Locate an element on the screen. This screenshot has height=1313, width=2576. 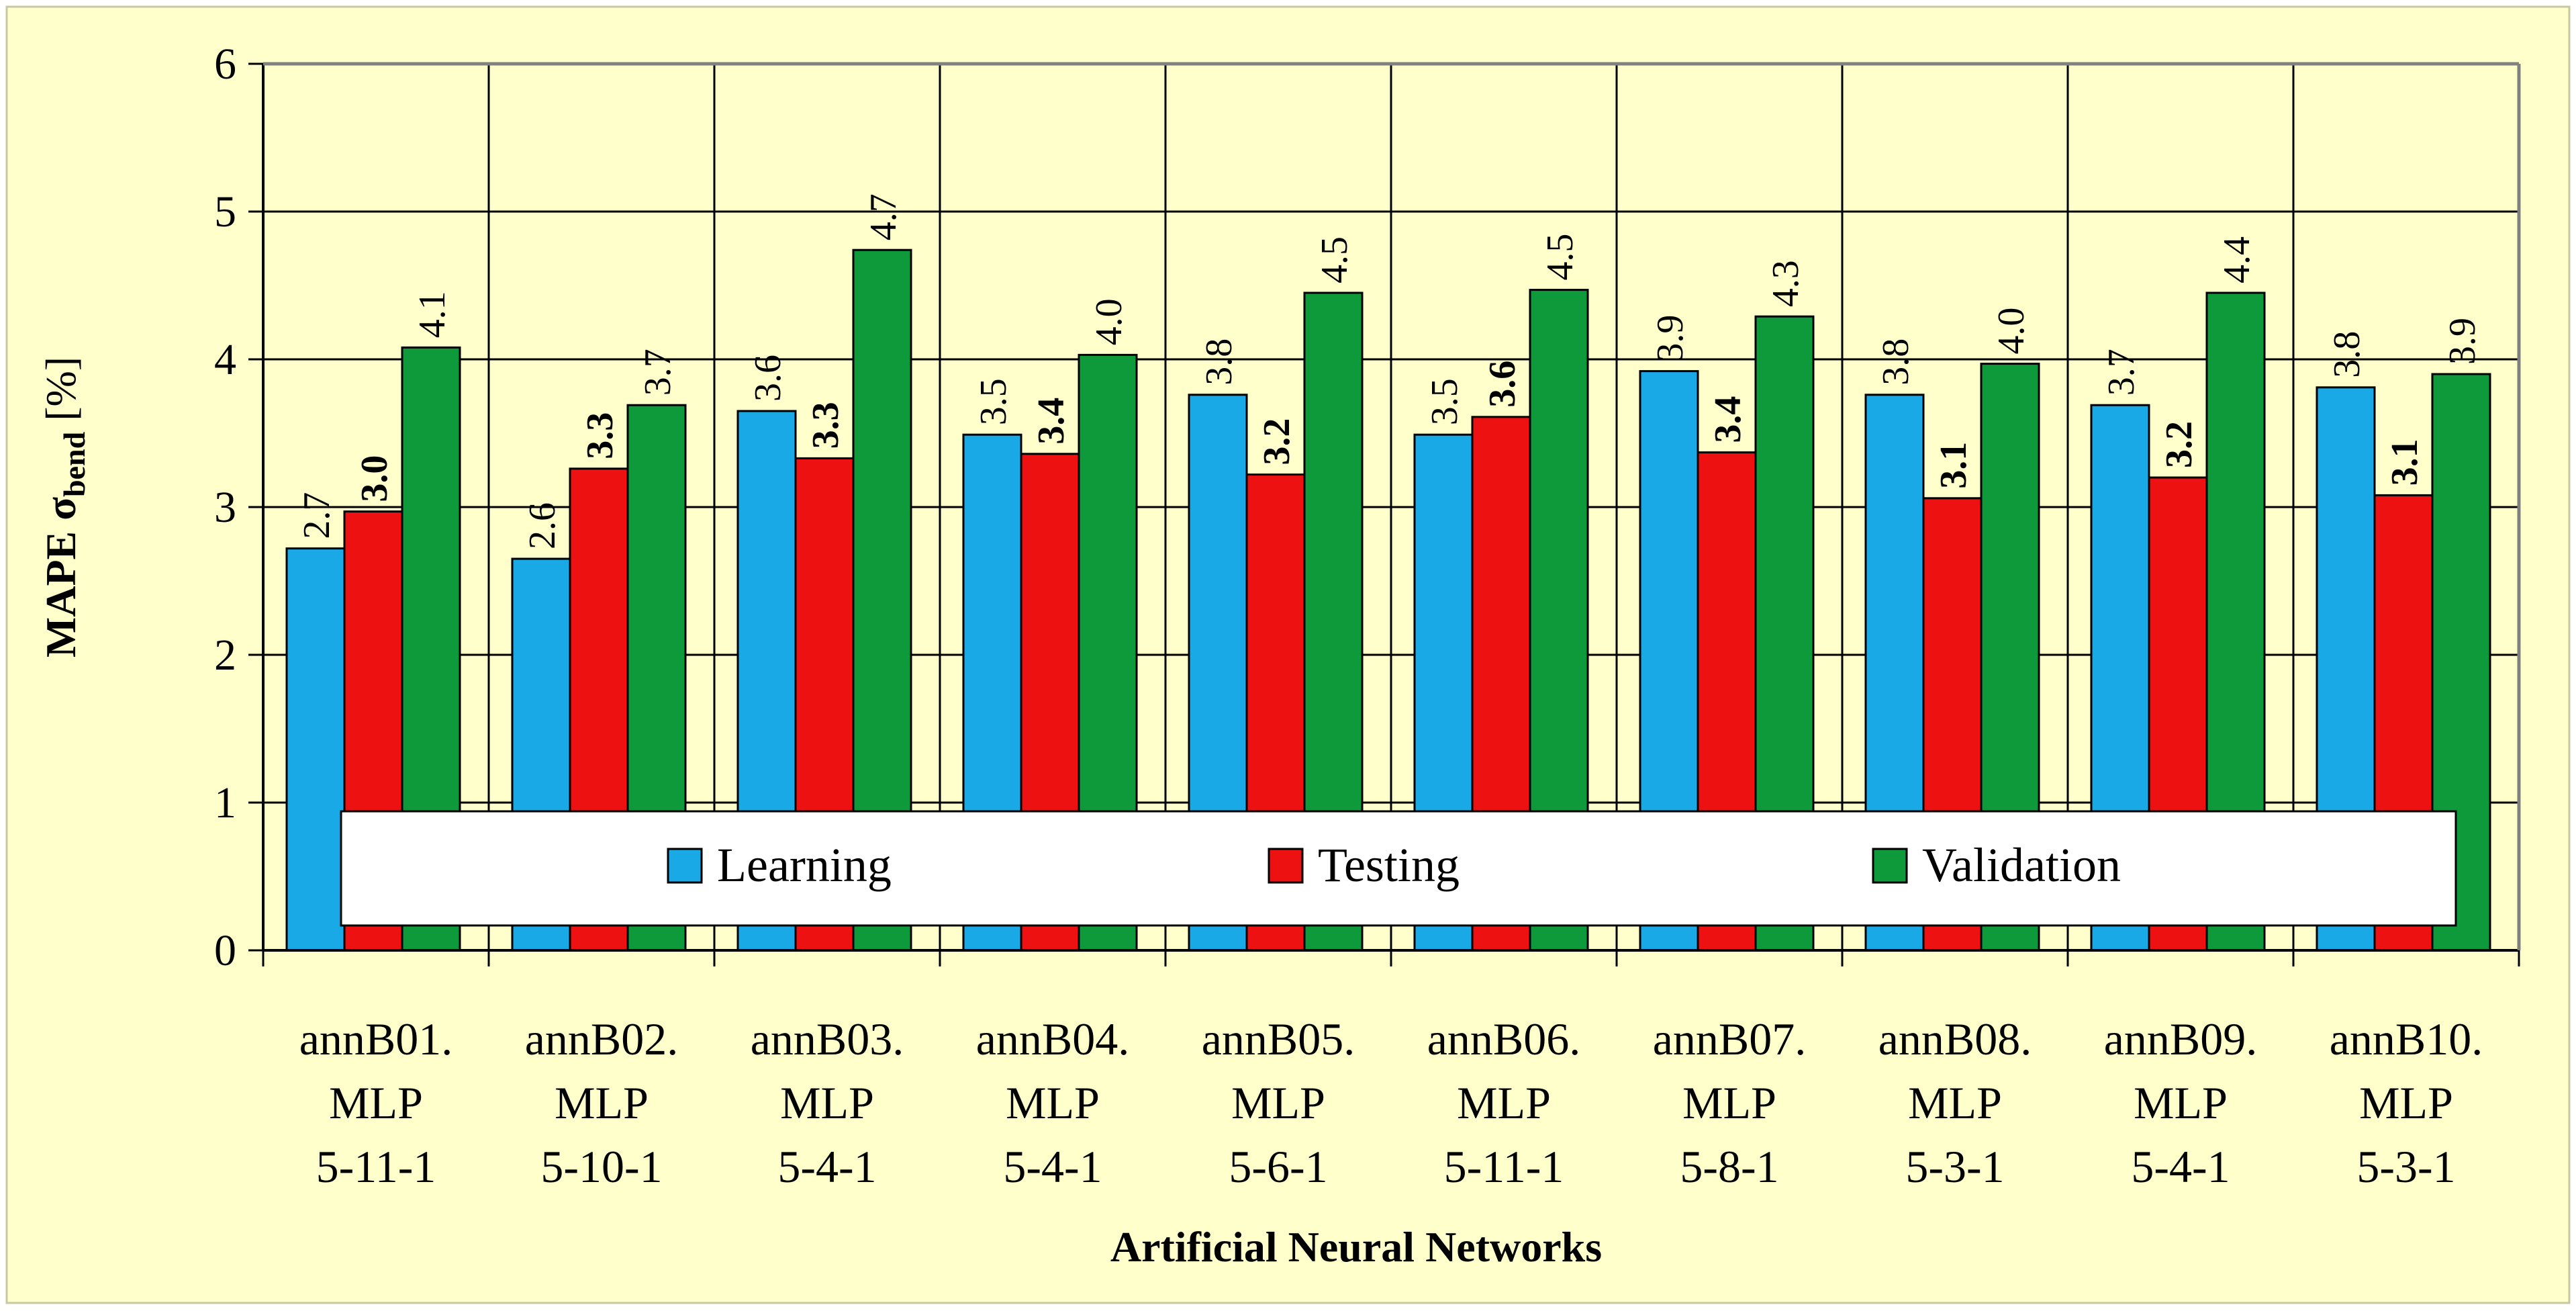
x-tick-label: annB04. is located at coordinates (1053, 1039).